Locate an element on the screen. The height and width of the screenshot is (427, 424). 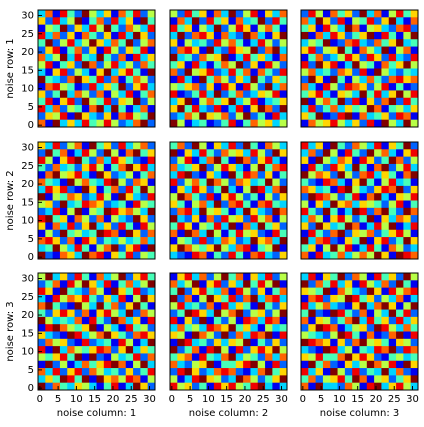
x-tick-label: 15 is located at coordinates (94, 399).